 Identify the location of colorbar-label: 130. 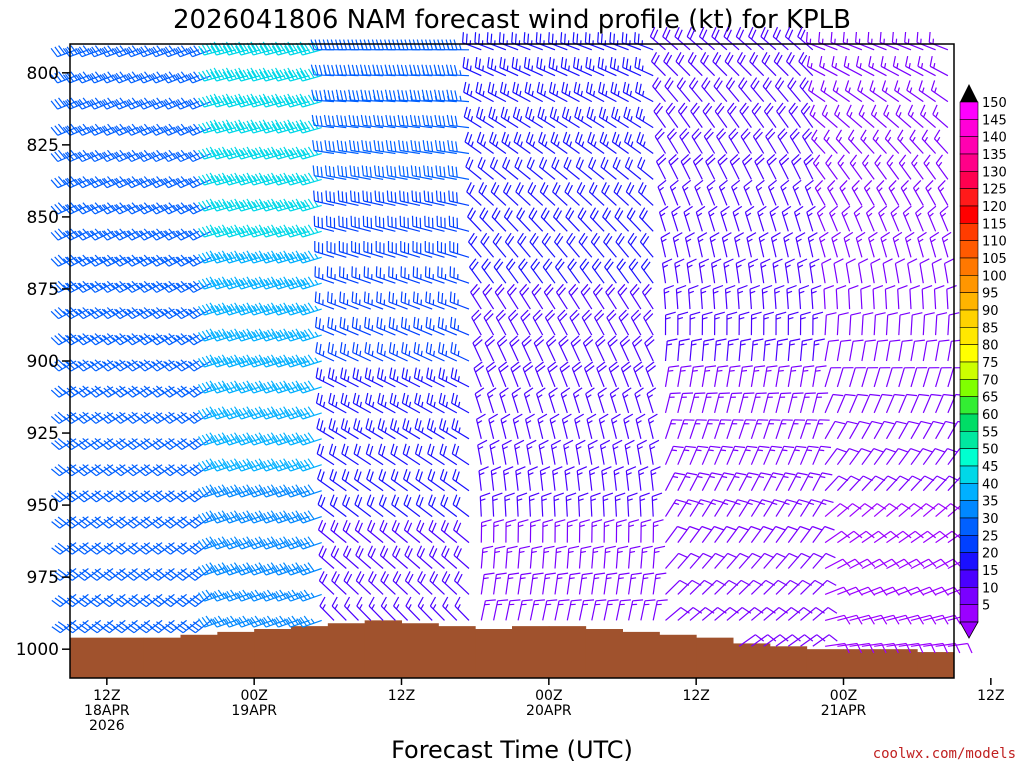
(994, 172).